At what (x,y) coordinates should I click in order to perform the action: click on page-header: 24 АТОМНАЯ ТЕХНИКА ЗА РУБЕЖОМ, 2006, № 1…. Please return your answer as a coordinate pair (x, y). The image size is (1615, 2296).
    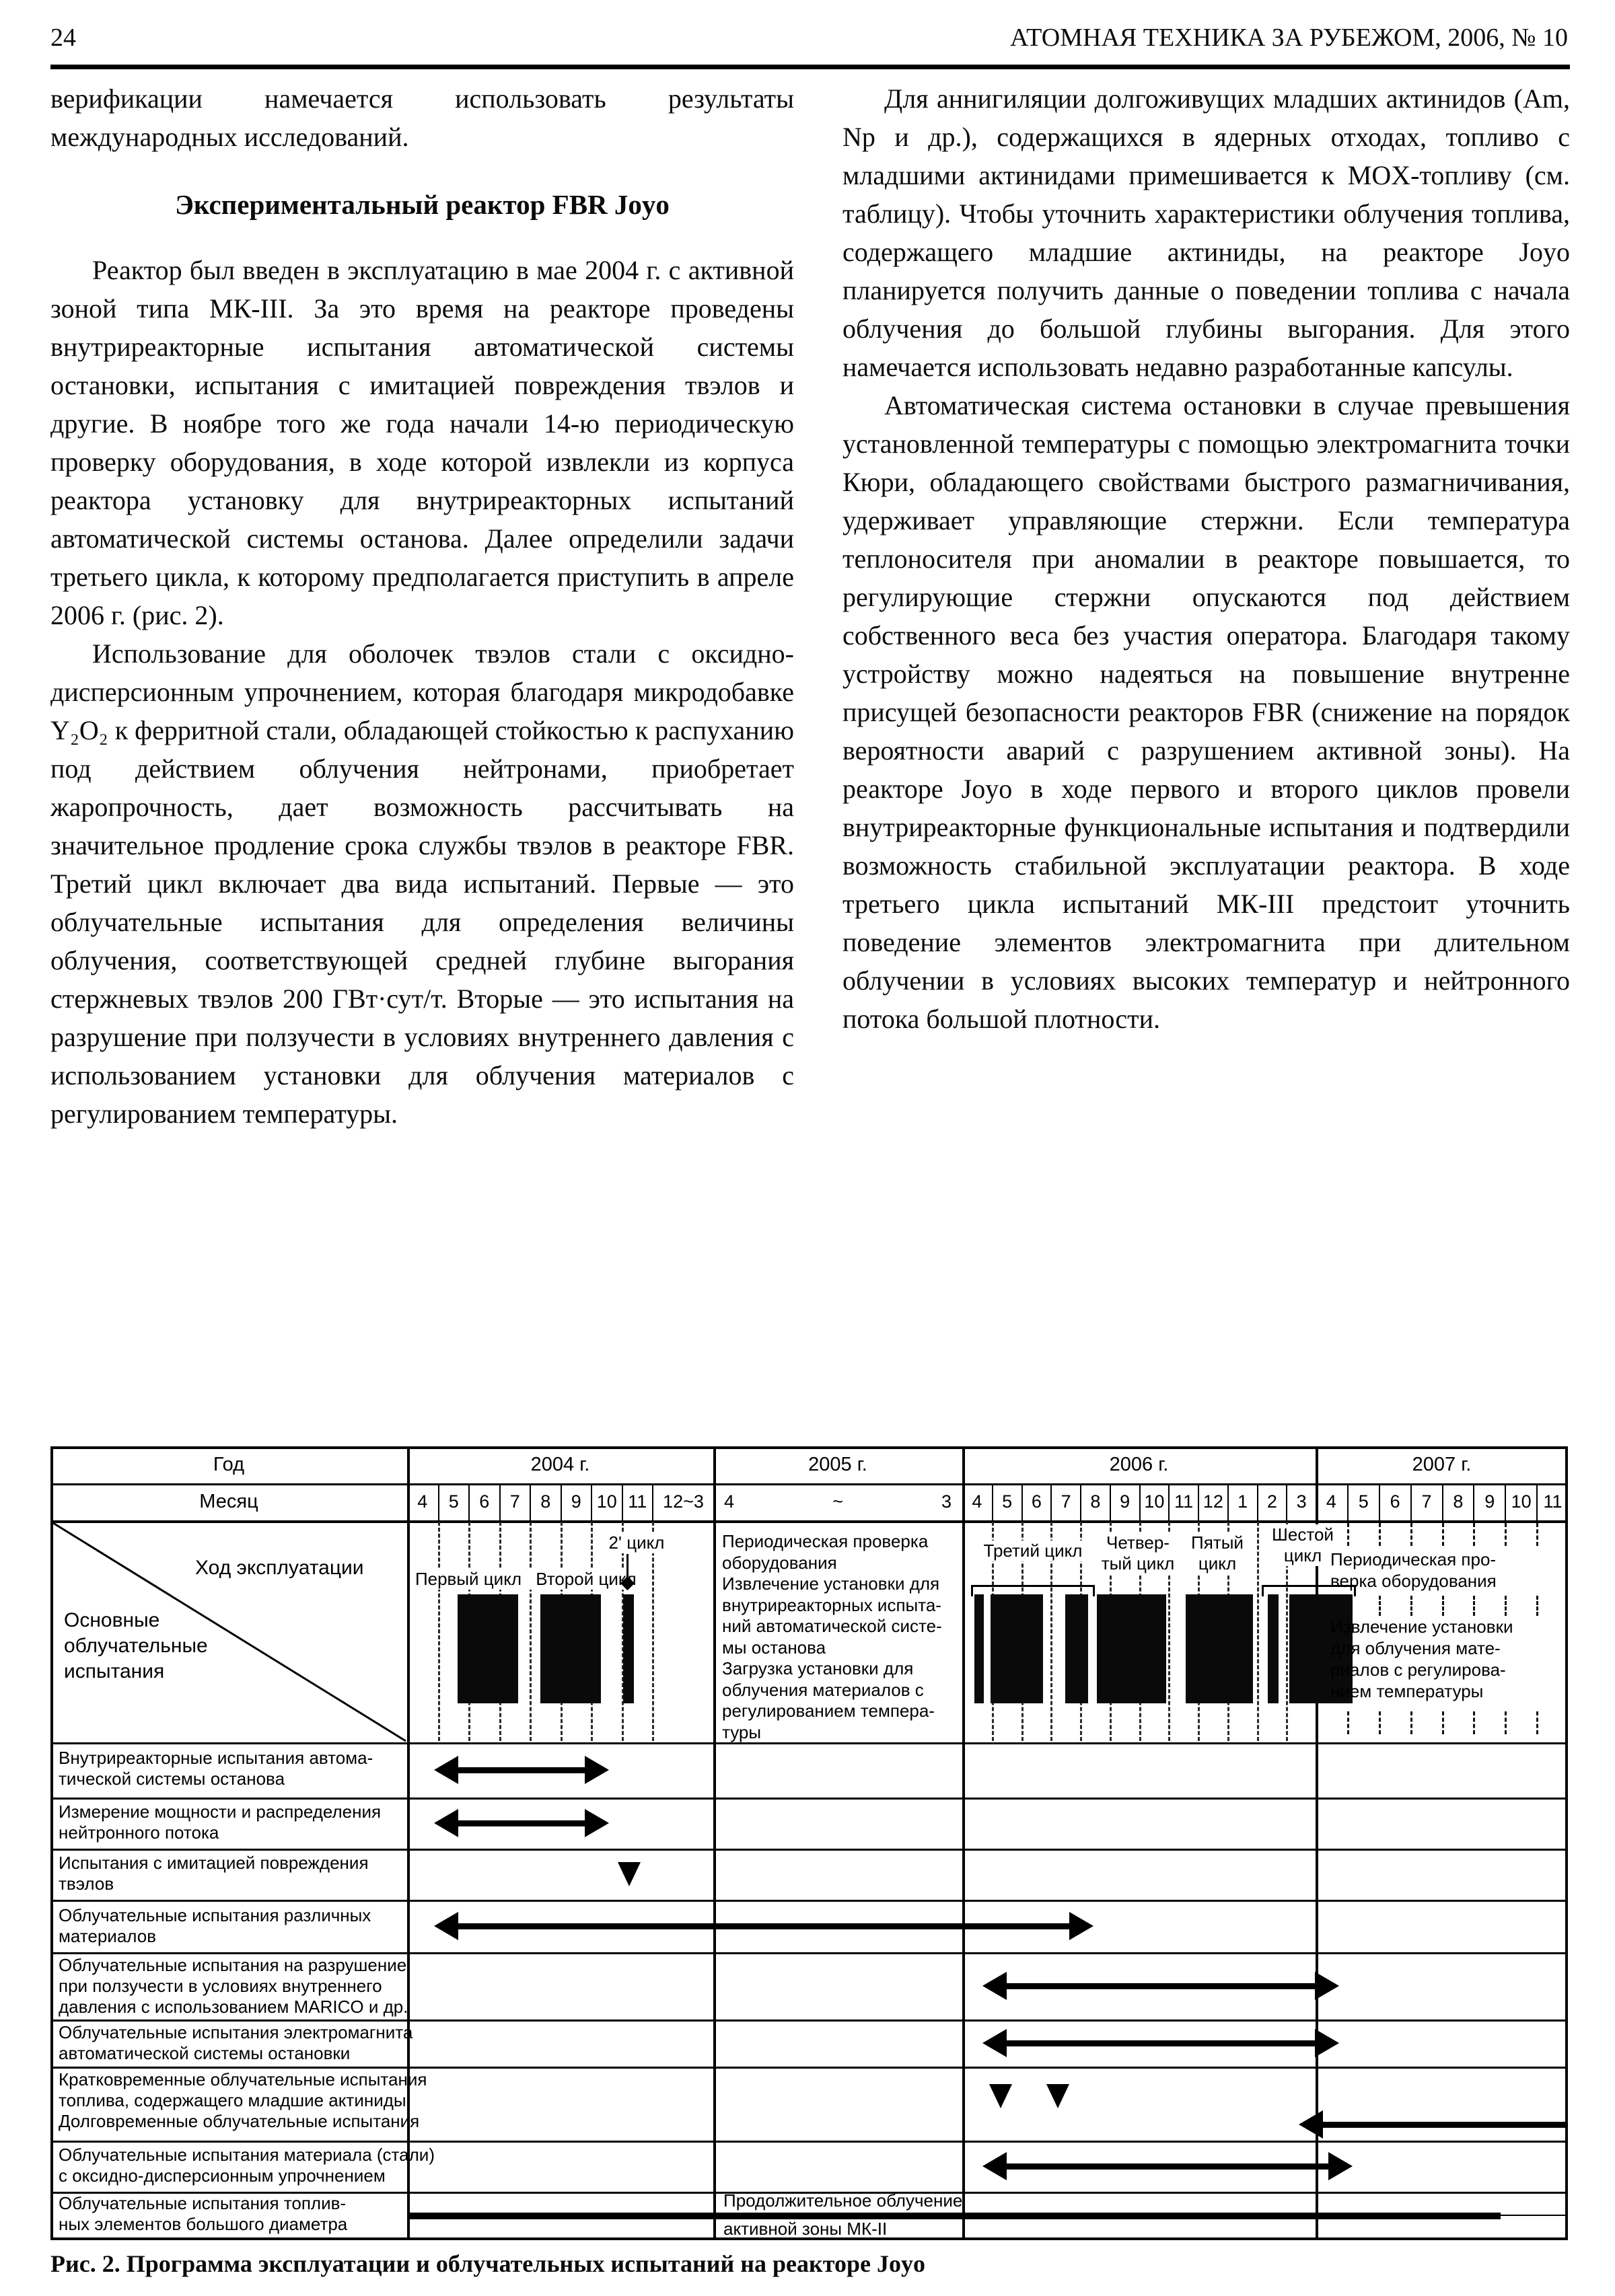
    Looking at the image, I should click on (809, 37).